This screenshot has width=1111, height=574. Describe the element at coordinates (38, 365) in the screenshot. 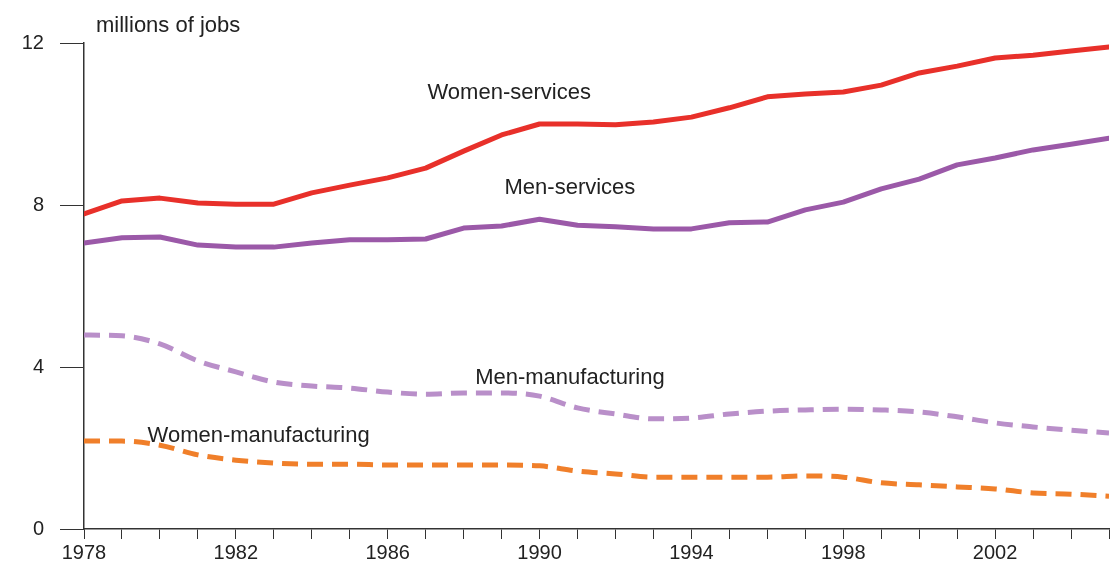

I see `y-tick-label: 4` at that location.